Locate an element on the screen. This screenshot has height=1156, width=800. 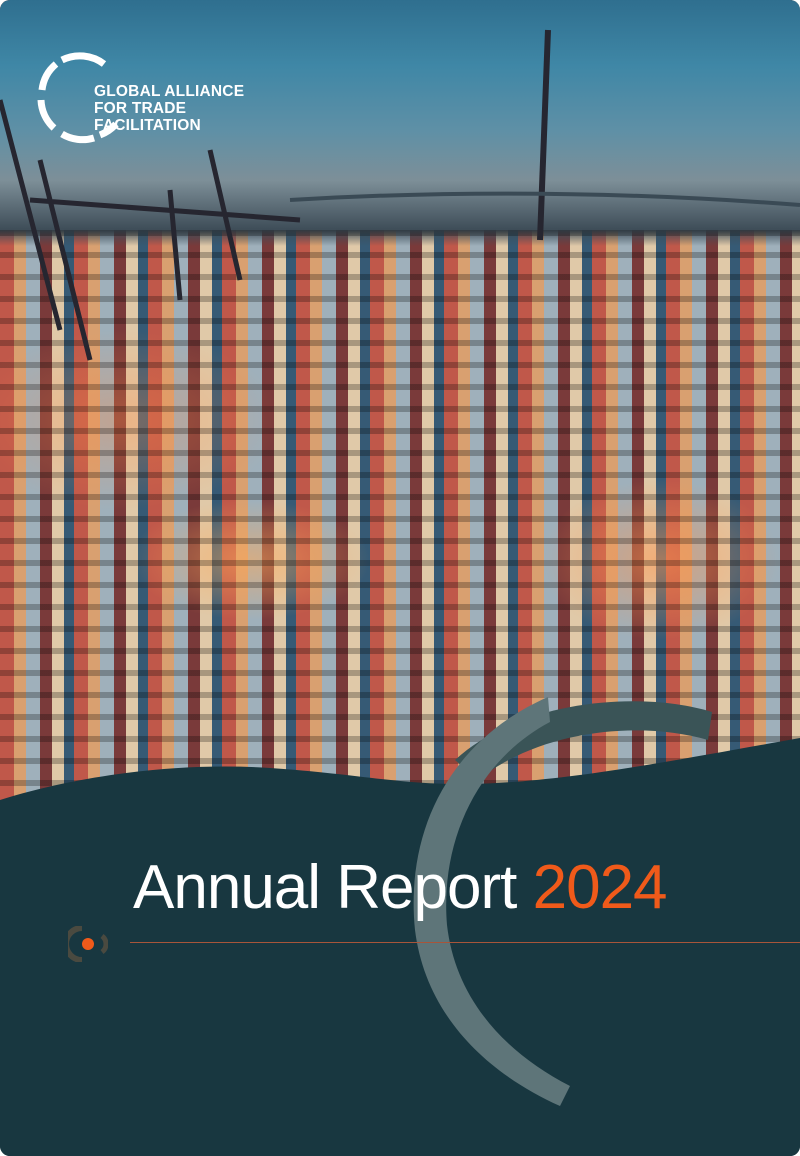
orange-dot-ring-icon is located at coordinates (88, 944).